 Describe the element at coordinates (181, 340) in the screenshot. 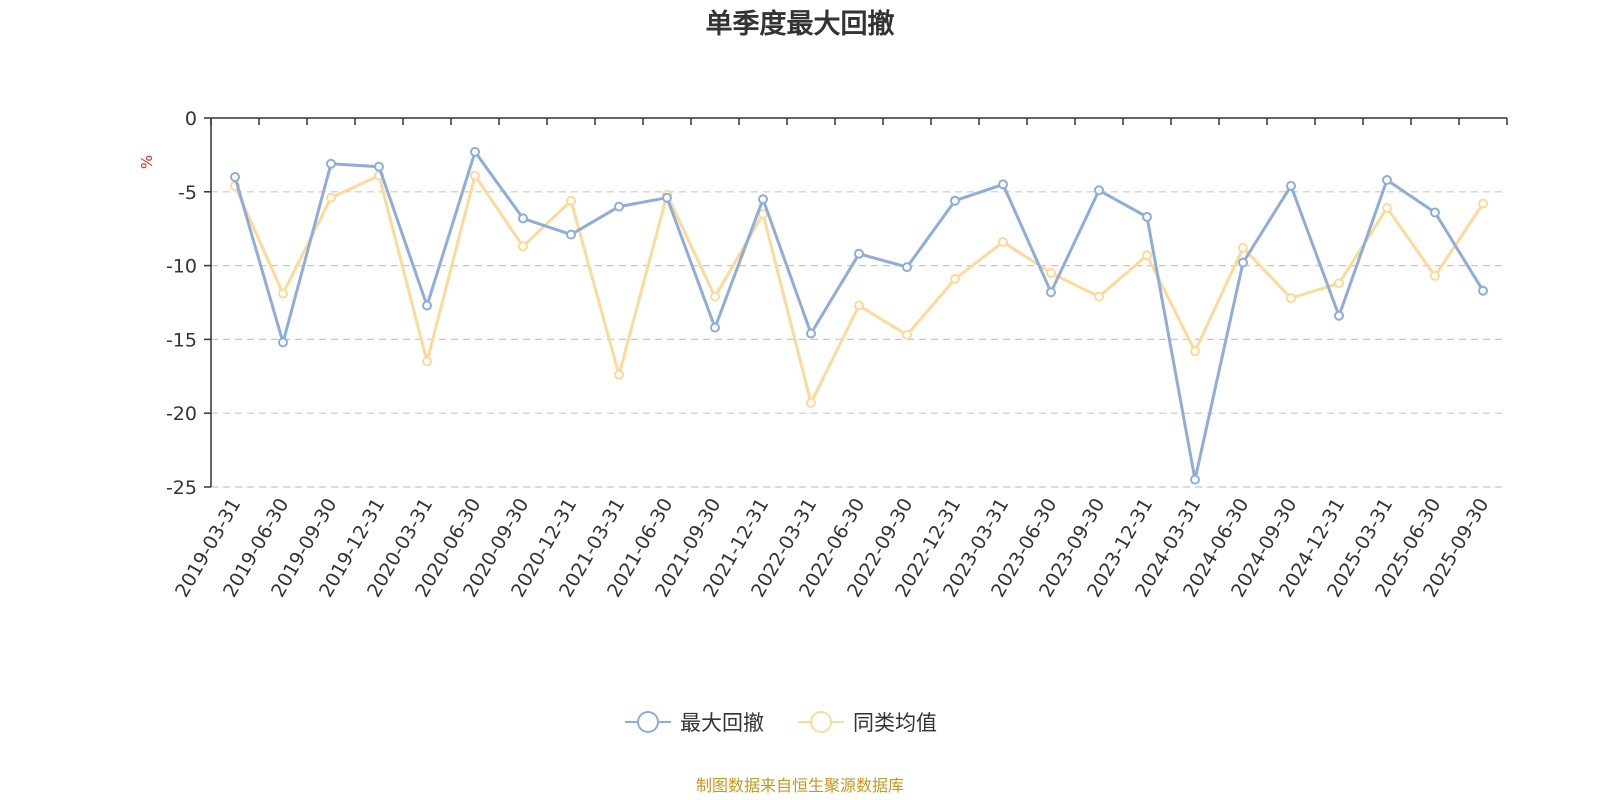

I see `y-tick-label: -15` at that location.